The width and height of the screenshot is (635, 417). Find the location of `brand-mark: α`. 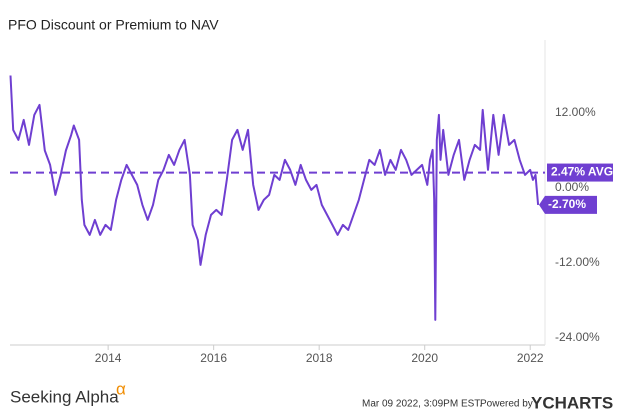

brand-mark: α is located at coordinates (121, 388).